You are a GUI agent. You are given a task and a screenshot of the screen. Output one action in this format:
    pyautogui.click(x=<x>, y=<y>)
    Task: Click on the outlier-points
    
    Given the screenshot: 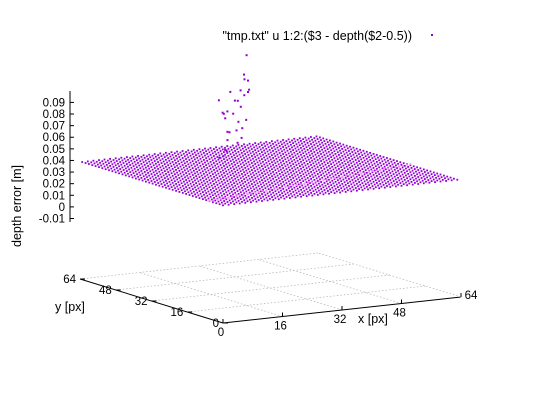 What is the action you would take?
    pyautogui.click(x=234, y=106)
    